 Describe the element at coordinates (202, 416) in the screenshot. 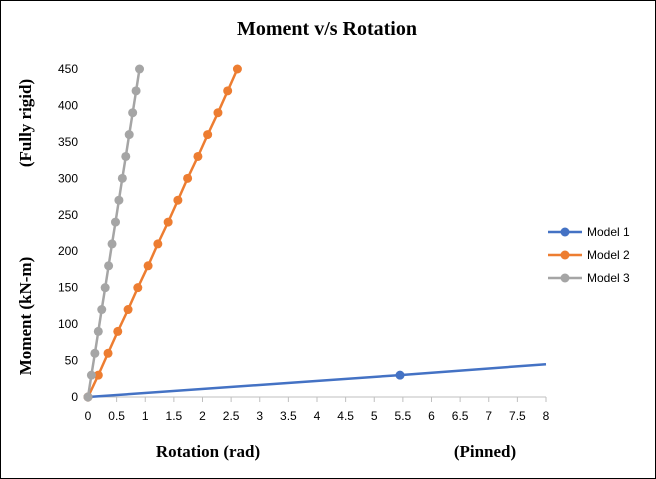

I see `x-tick-label: 2` at that location.